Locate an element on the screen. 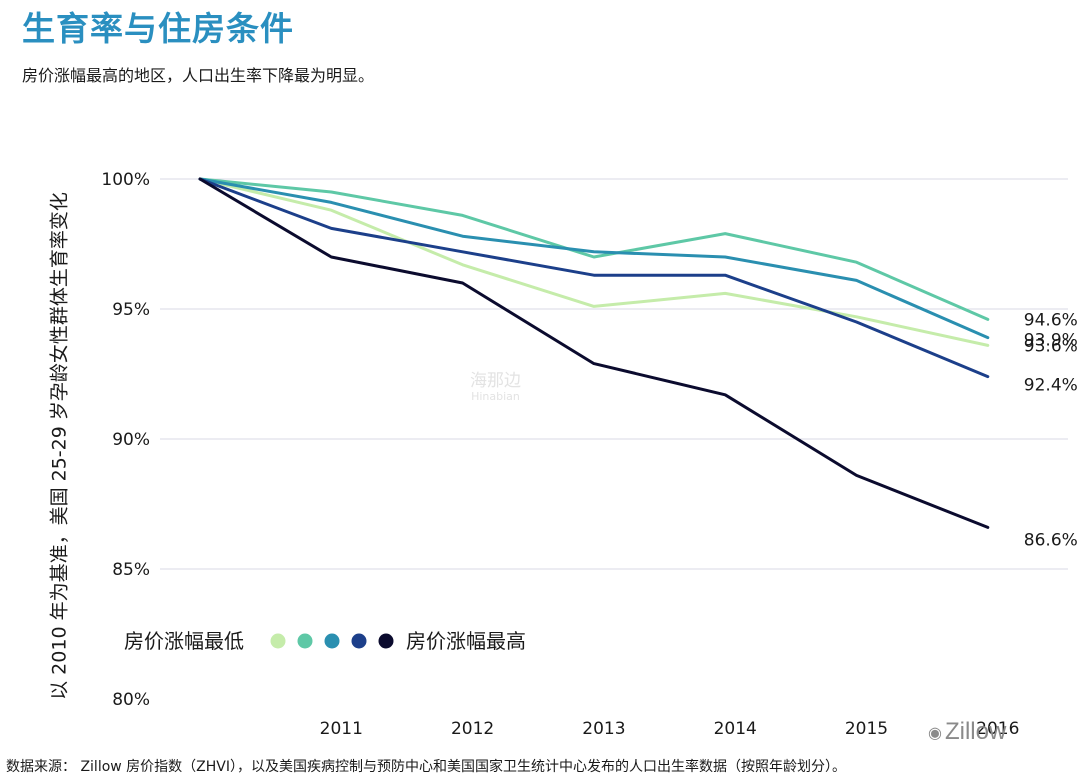 This screenshot has height=778, width=1080. watermark-sub: Hinabian is located at coordinates (495, 396).